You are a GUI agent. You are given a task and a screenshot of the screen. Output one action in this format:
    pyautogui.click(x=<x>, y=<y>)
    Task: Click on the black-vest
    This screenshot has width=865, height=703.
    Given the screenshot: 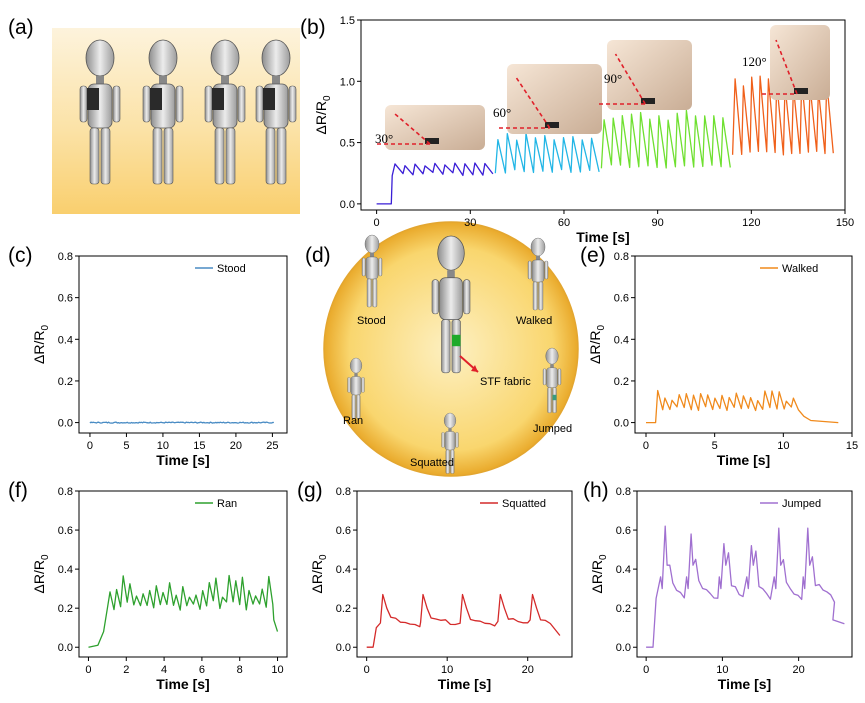 What is the action you would take?
    pyautogui.click(x=93, y=99)
    